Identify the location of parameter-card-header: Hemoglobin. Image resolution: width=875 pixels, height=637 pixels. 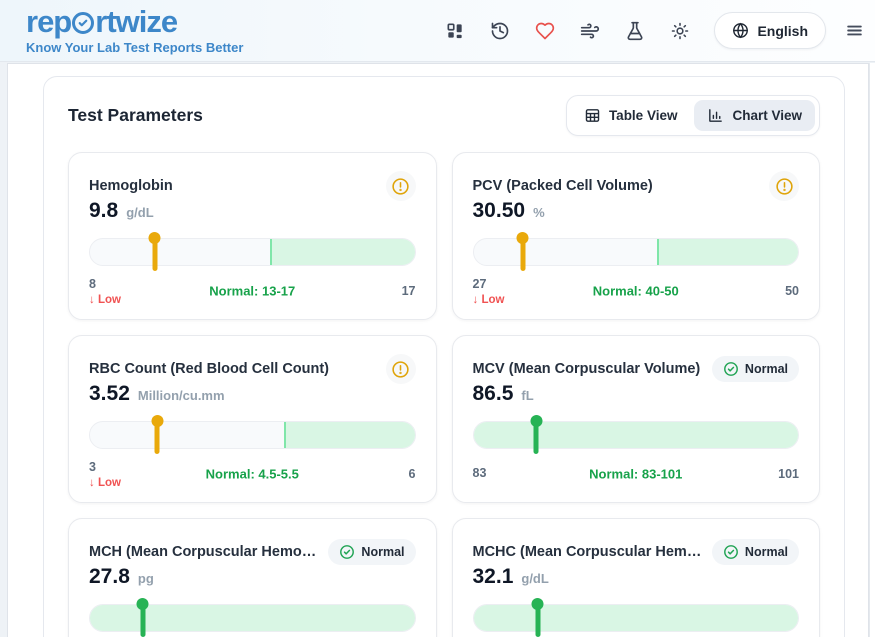
(252, 186).